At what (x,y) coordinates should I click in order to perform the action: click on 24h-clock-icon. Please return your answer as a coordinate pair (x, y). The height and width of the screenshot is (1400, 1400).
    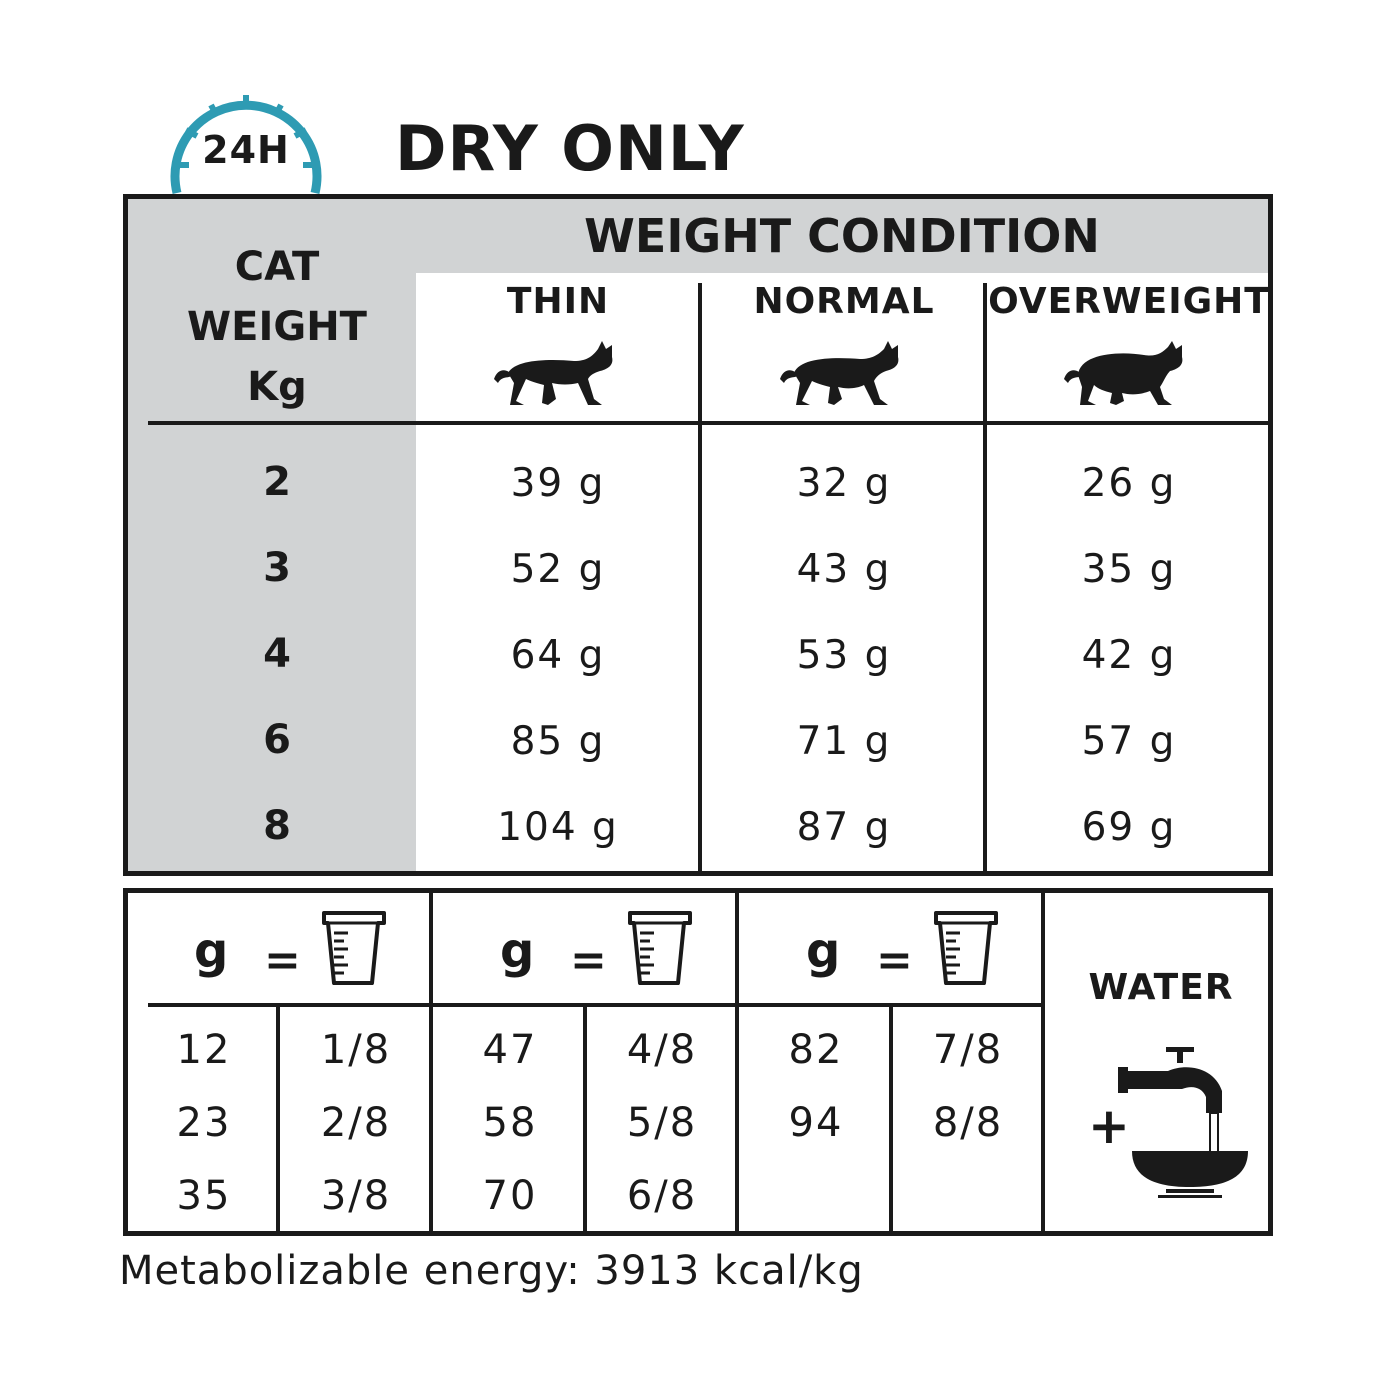
    Looking at the image, I should click on (246, 140).